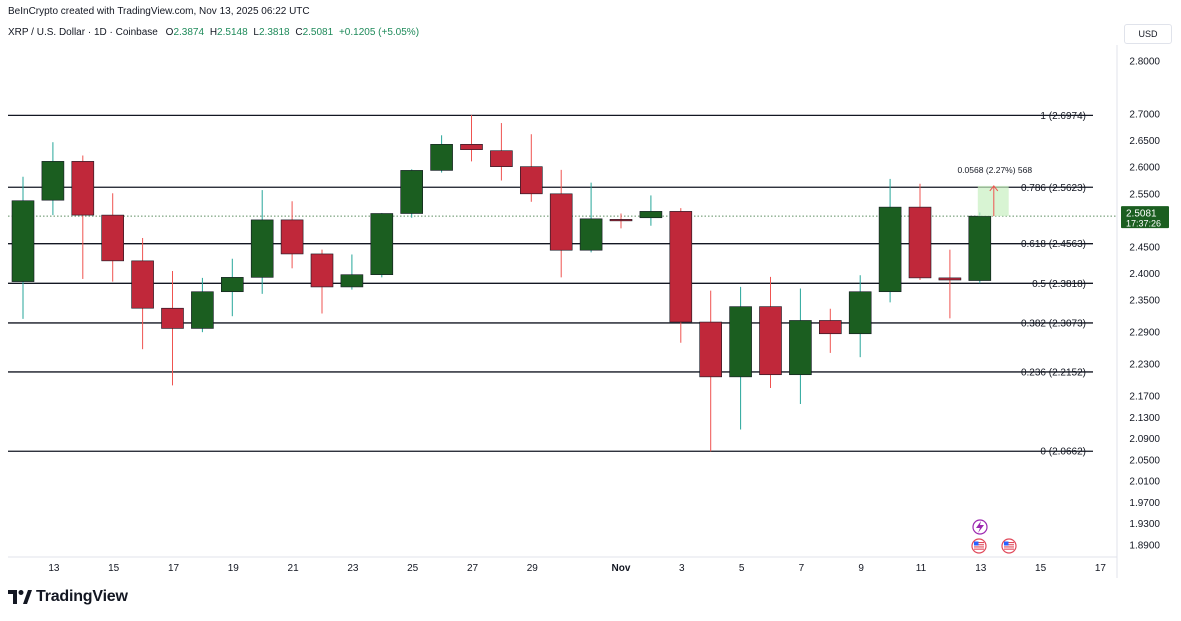 This screenshot has width=1181, height=621. What do you see at coordinates (299, 32) in the screenshot?
I see `close-label: C` at bounding box center [299, 32].